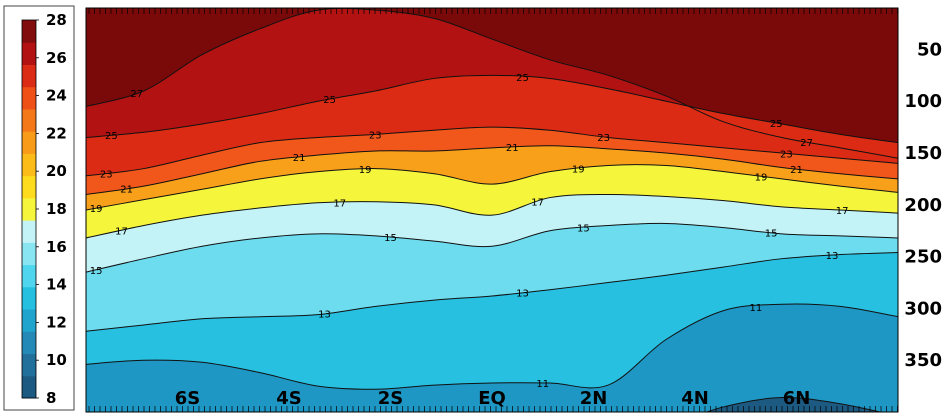 The image size is (948, 416). I want to click on y-tick-label: 350, so click(923, 360).